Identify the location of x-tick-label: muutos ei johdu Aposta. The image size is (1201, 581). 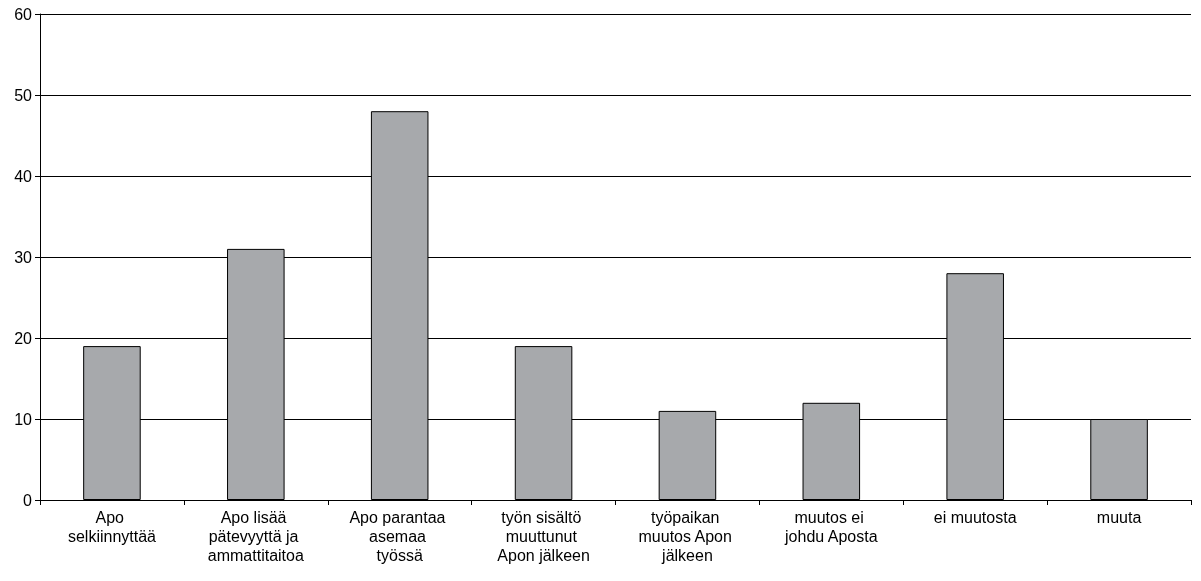
(831, 527).